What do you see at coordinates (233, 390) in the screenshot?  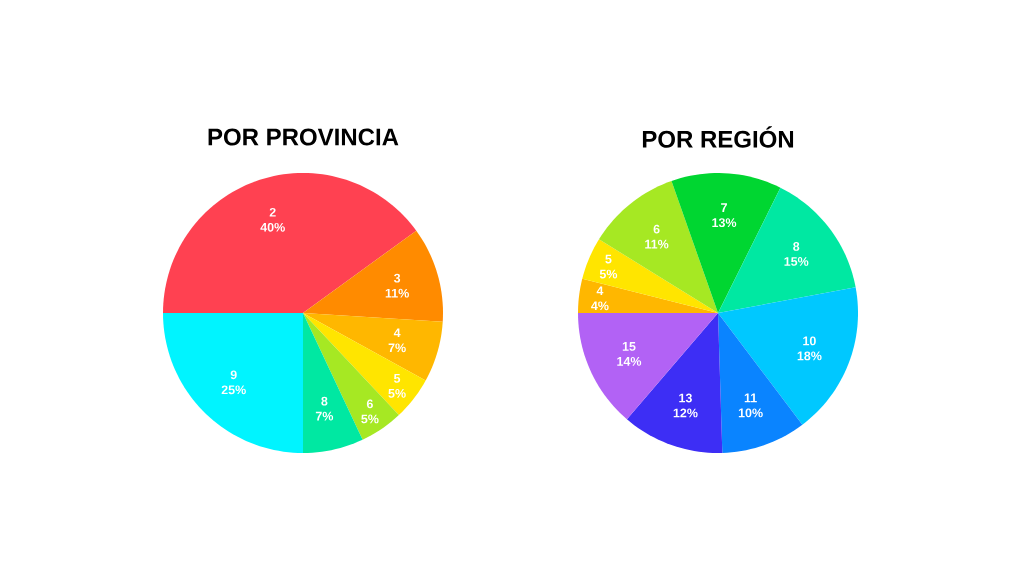 I see `data-label: 25%` at bounding box center [233, 390].